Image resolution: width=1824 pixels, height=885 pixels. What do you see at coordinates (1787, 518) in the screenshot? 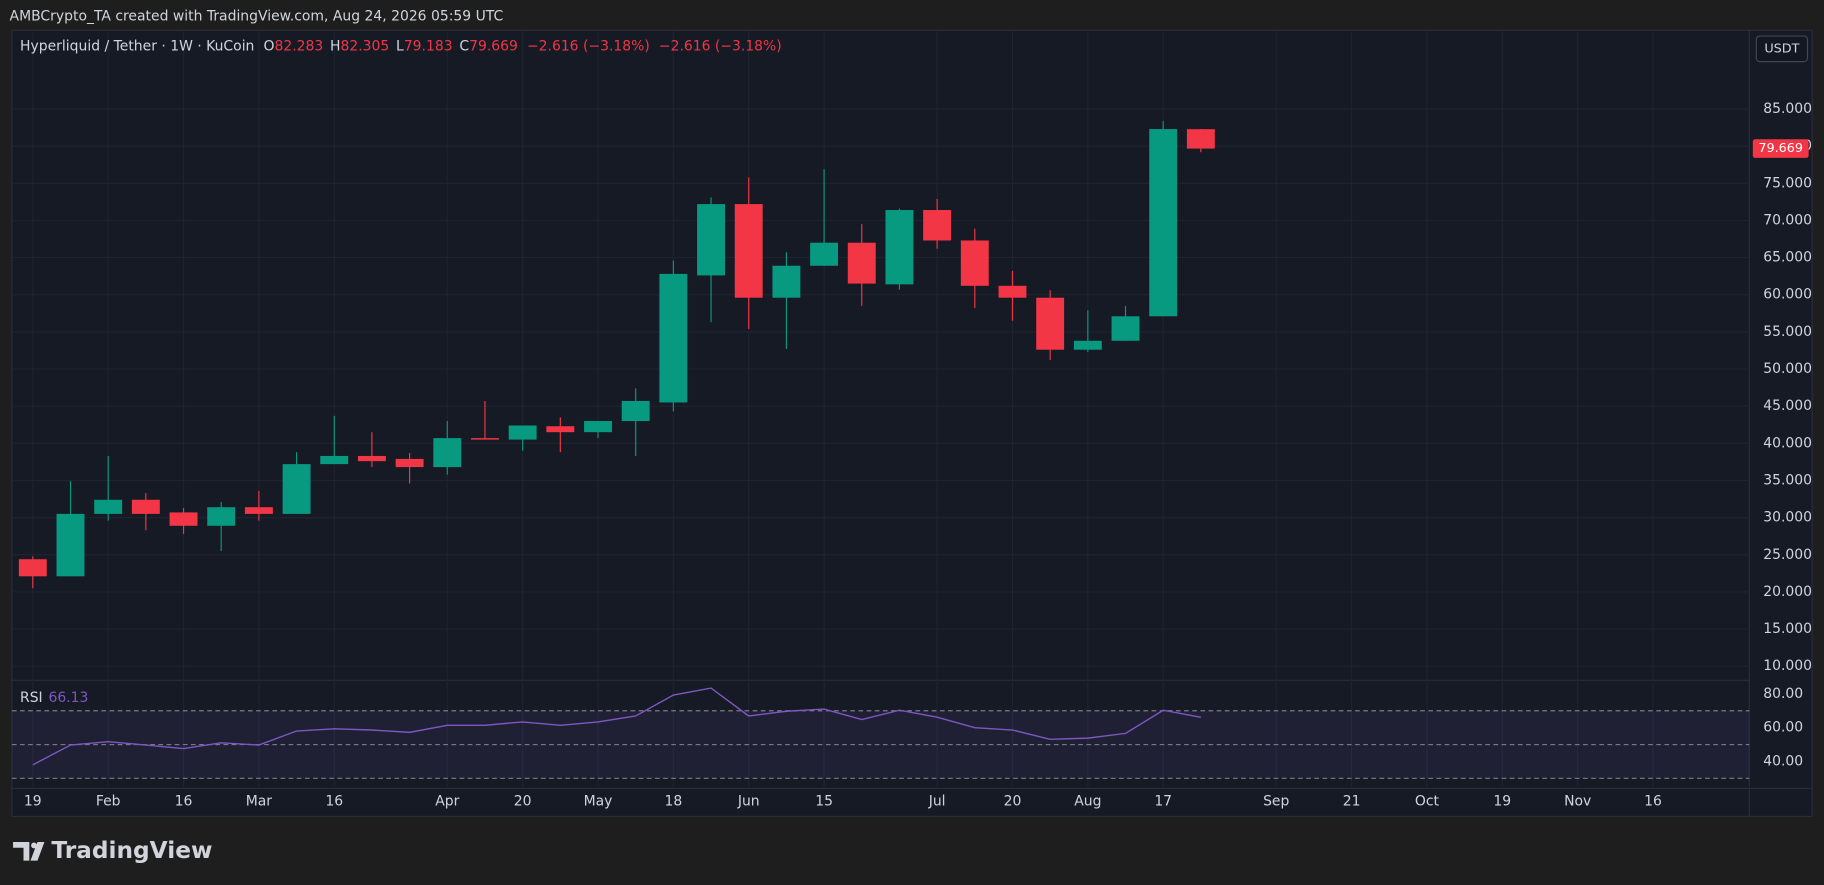
I see `y-tick-label: 30.000` at bounding box center [1787, 518].